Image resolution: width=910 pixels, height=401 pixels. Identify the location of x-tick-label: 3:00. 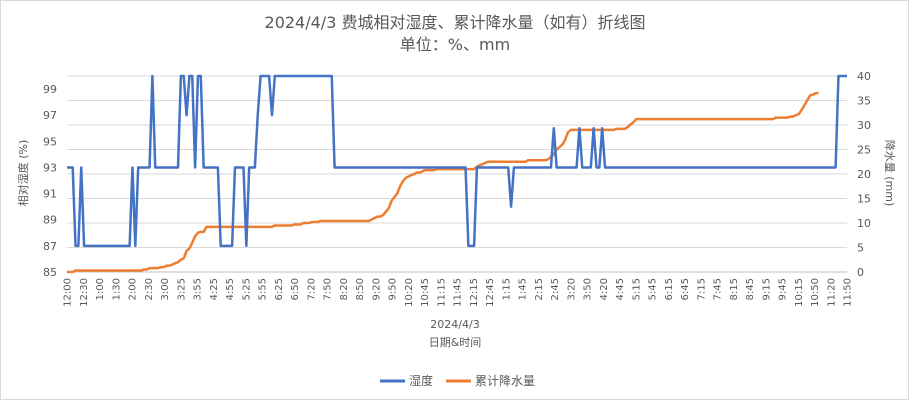
(165, 289).